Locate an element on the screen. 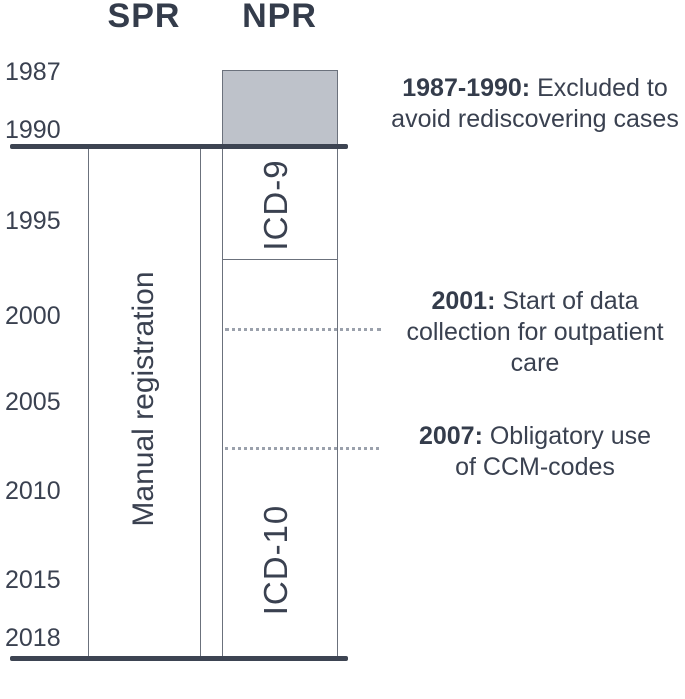 This screenshot has width=685, height=699. annotation-line: of CCM-codes is located at coordinates (535, 467).